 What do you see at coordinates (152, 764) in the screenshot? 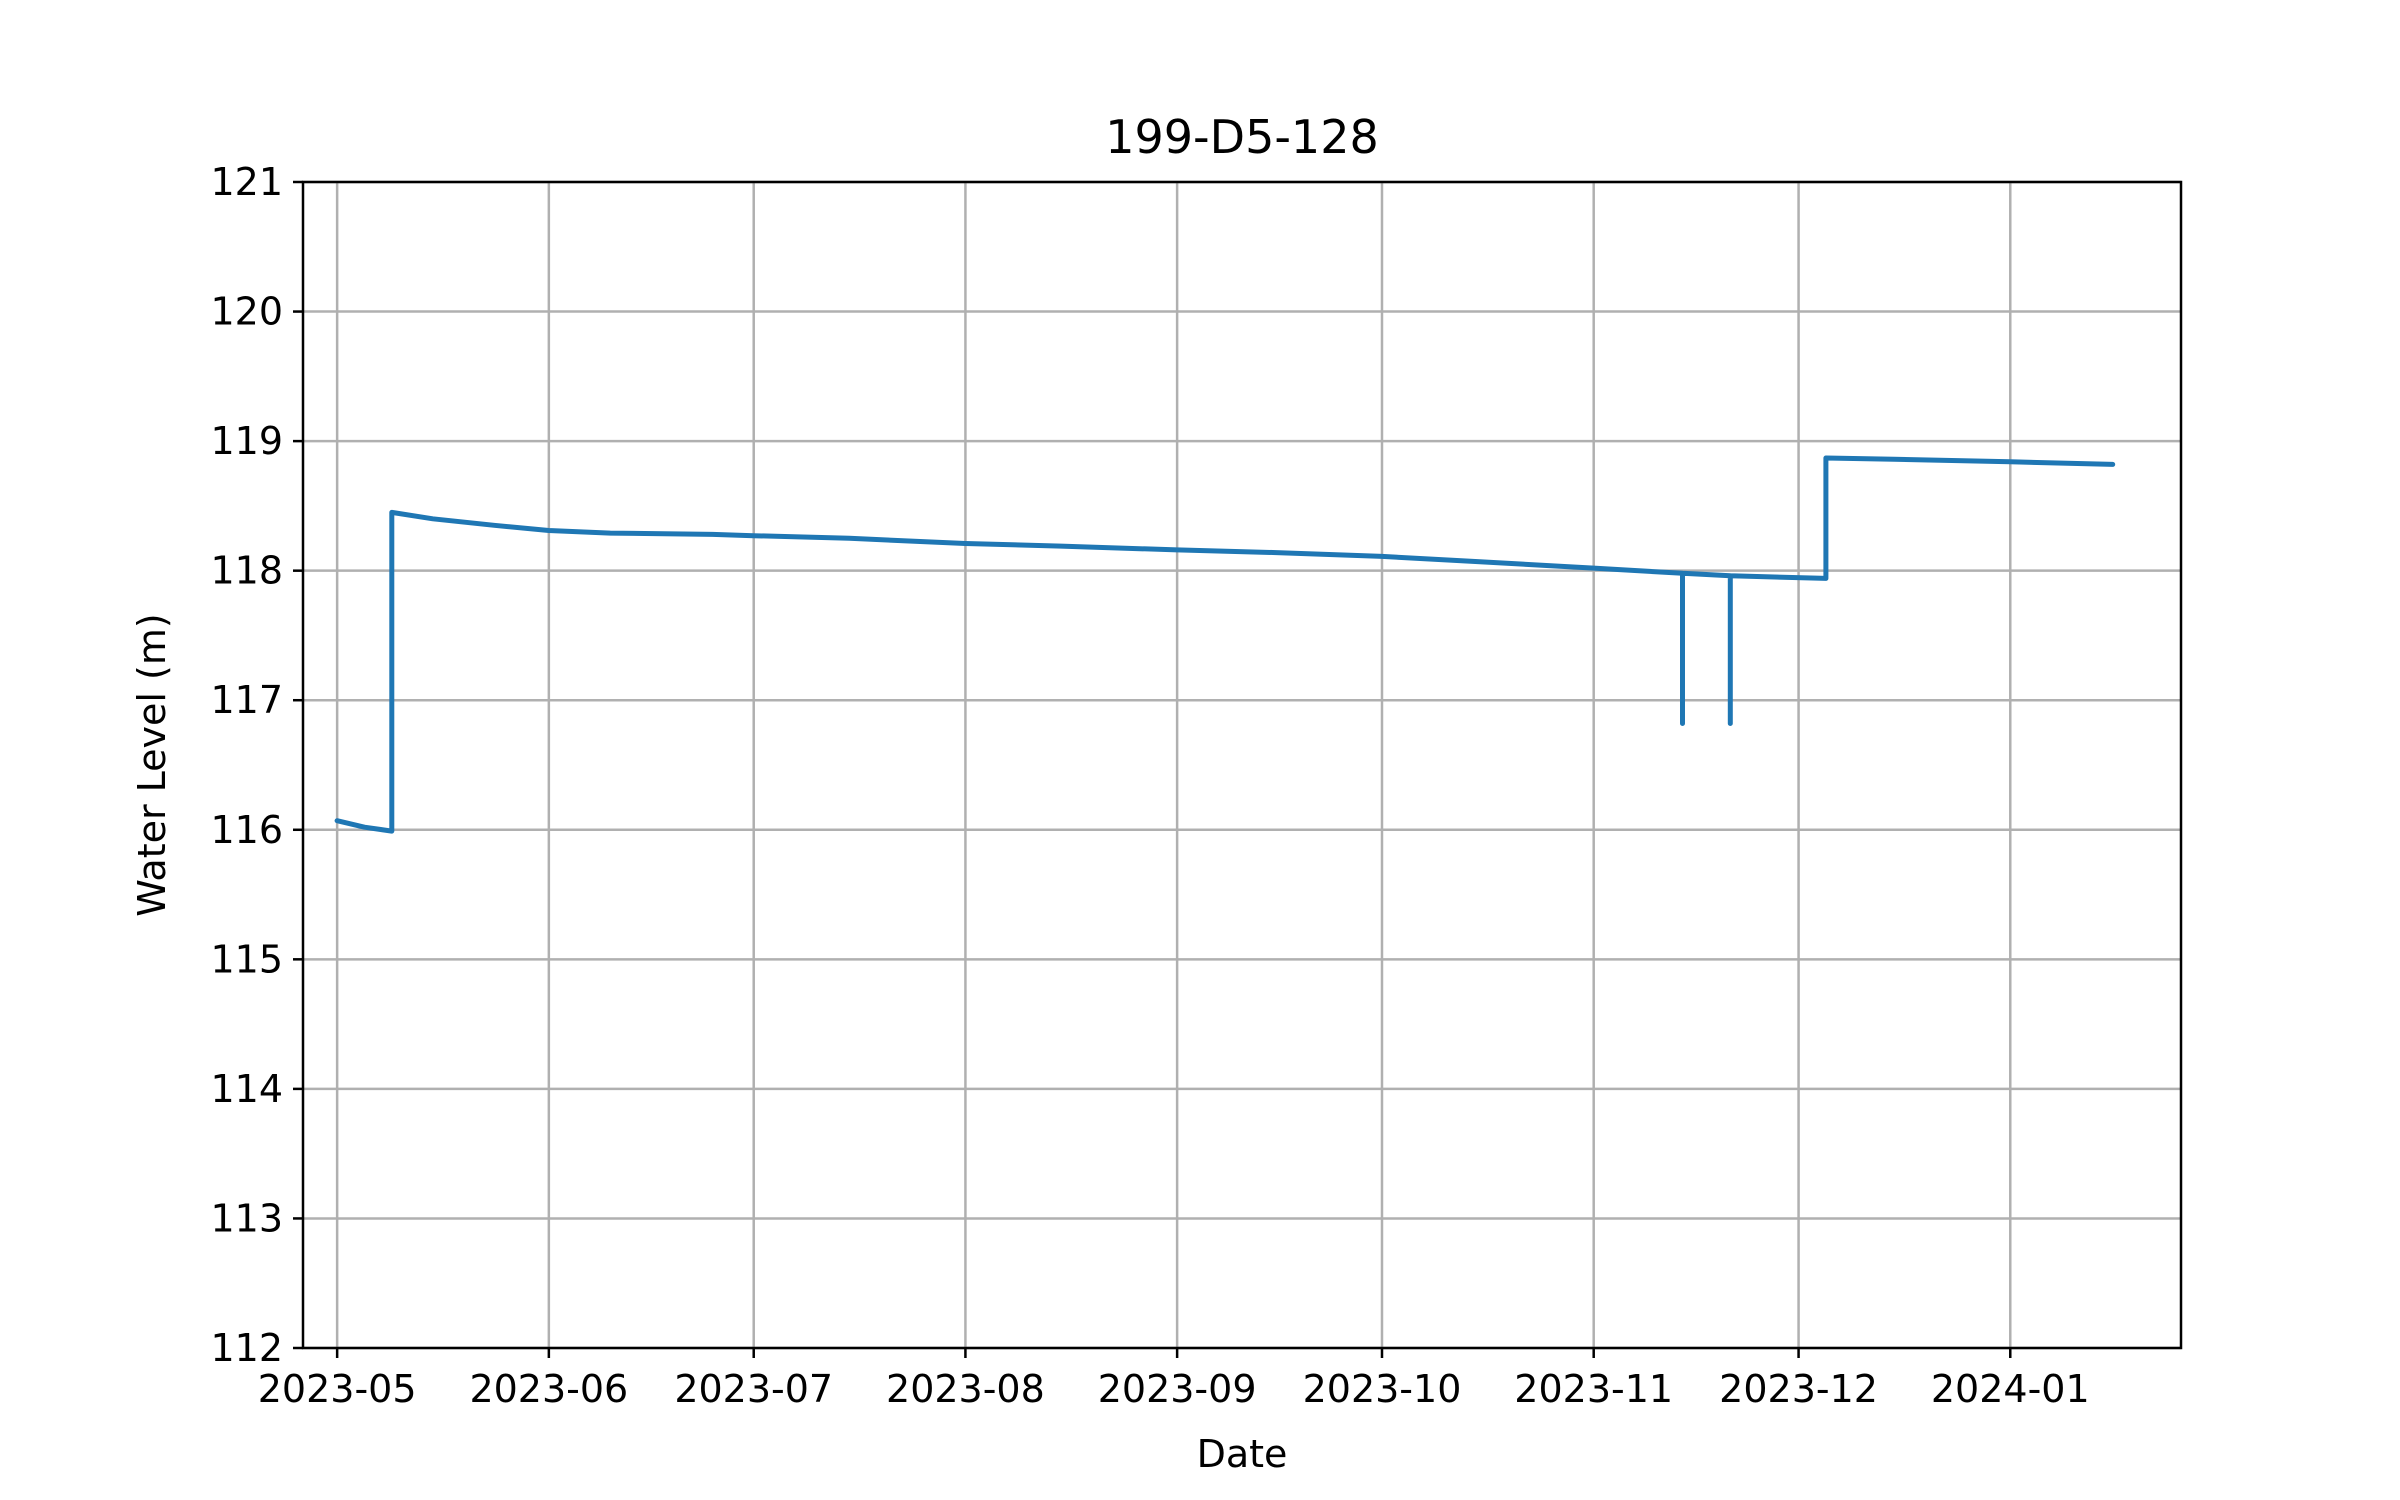
I see `y-axis-title: Water Level (m)` at bounding box center [152, 764].